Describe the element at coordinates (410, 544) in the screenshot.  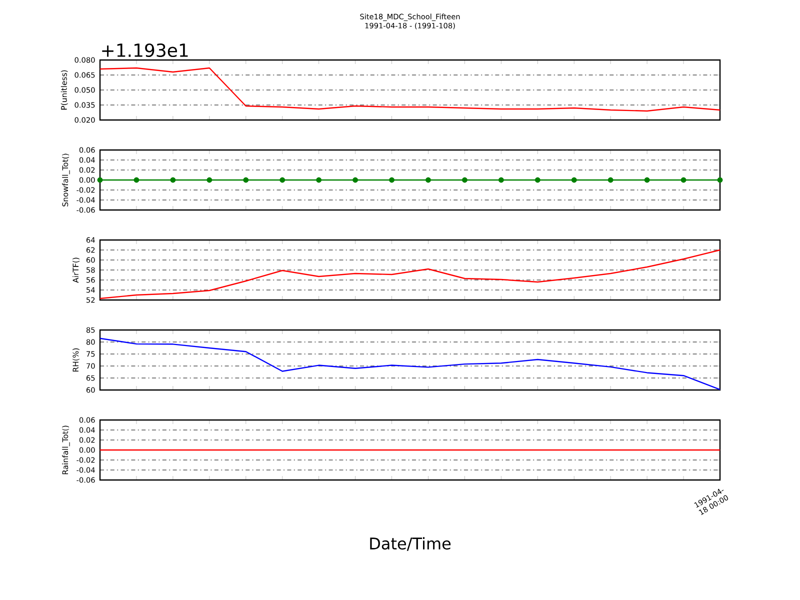
I see `x-axis-title: Date/Time` at that location.